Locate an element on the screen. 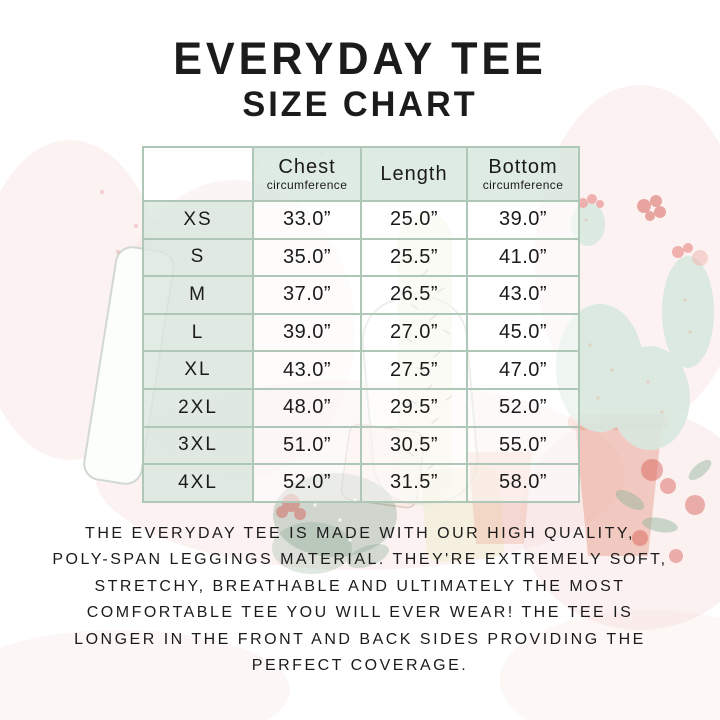 The image size is (720, 720). page-subtitle: SIZE CHART is located at coordinates (360, 104).